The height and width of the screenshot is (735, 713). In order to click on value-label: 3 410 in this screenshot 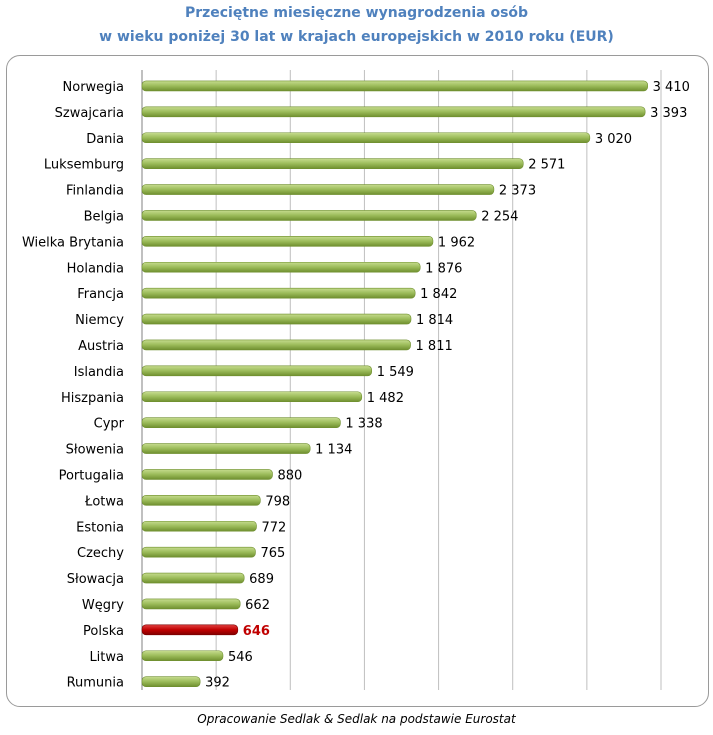, I will do `click(671, 87)`.